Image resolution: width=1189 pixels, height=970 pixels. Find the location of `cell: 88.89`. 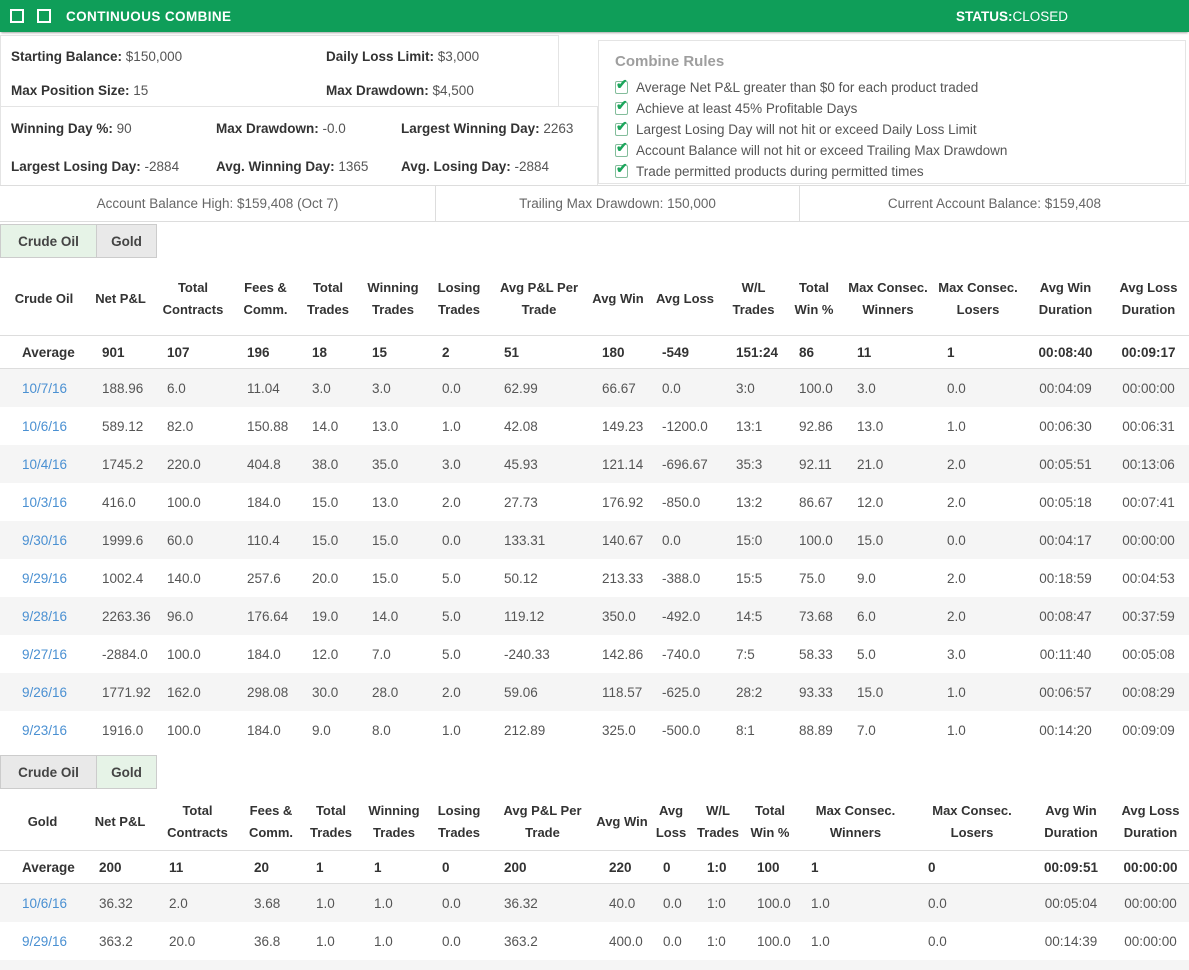

cell: 88.89 is located at coordinates (816, 730).